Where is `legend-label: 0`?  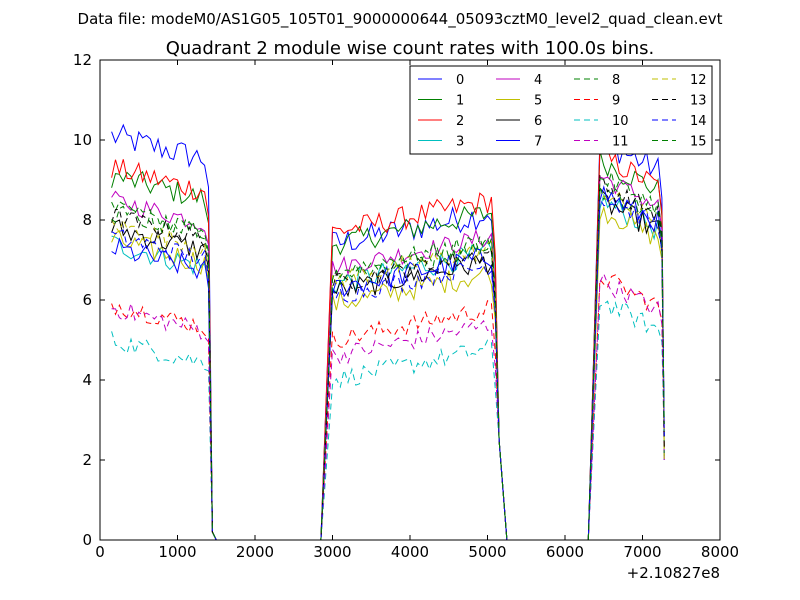 legend-label: 0 is located at coordinates (460, 80).